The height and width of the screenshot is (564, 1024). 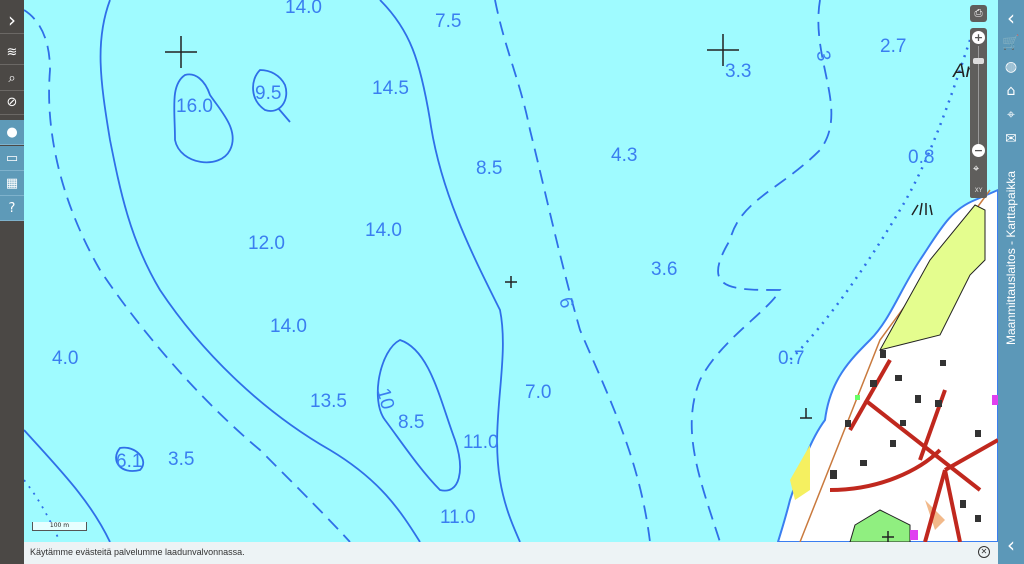 I want to click on depth-label: 4.0, so click(x=65, y=358).